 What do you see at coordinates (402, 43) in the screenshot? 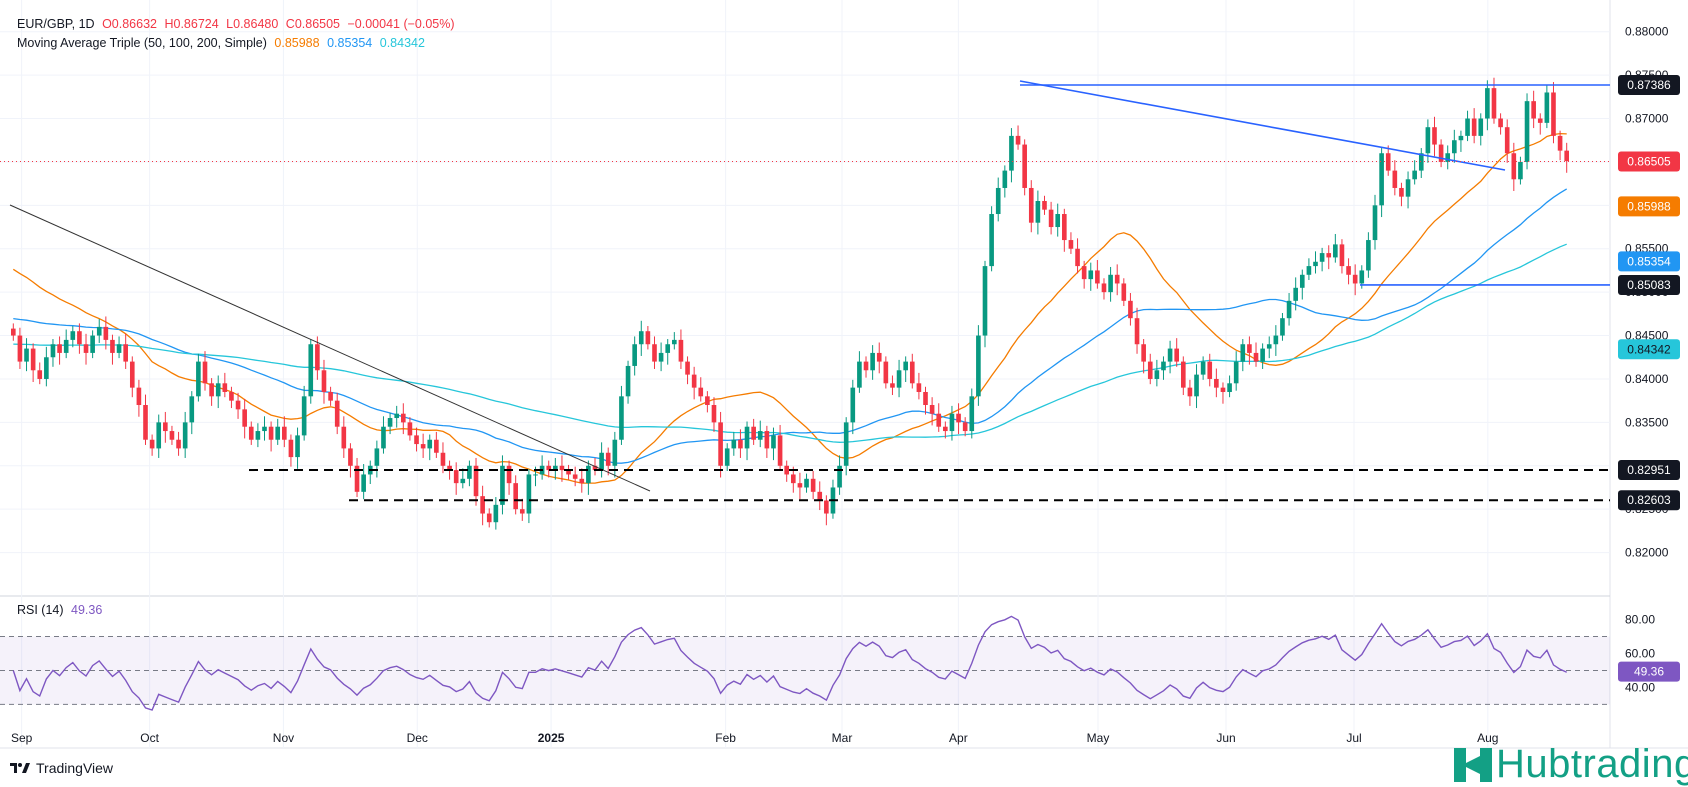
I see `ma200-value: 0.84342` at bounding box center [402, 43].